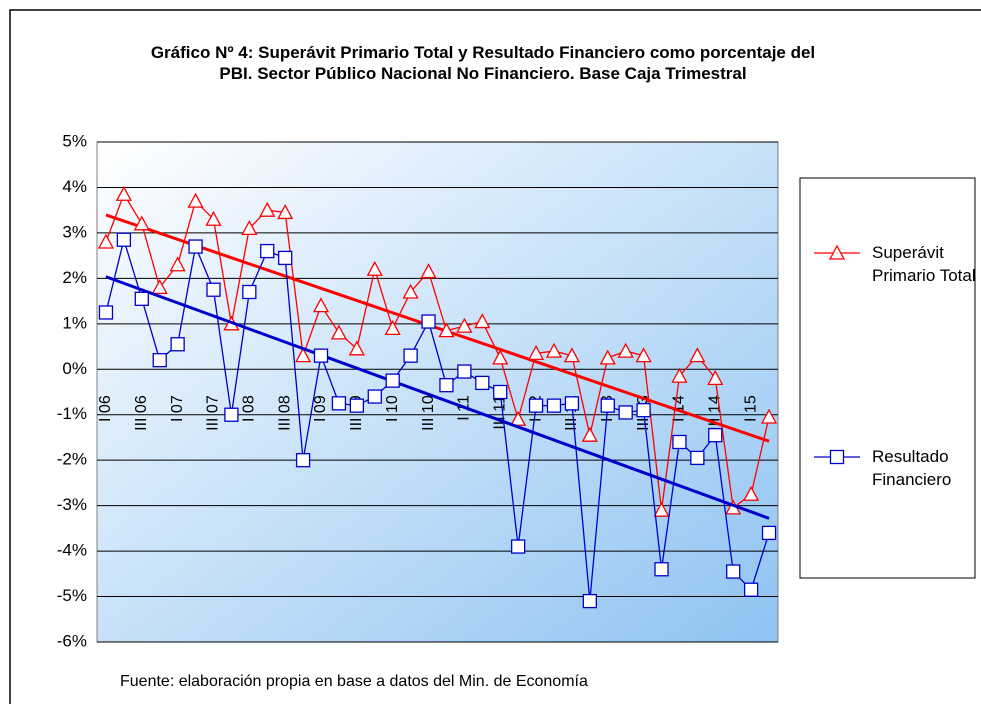  Describe the element at coordinates (213, 413) in the screenshot. I see `x-tick-label: III 07` at that location.